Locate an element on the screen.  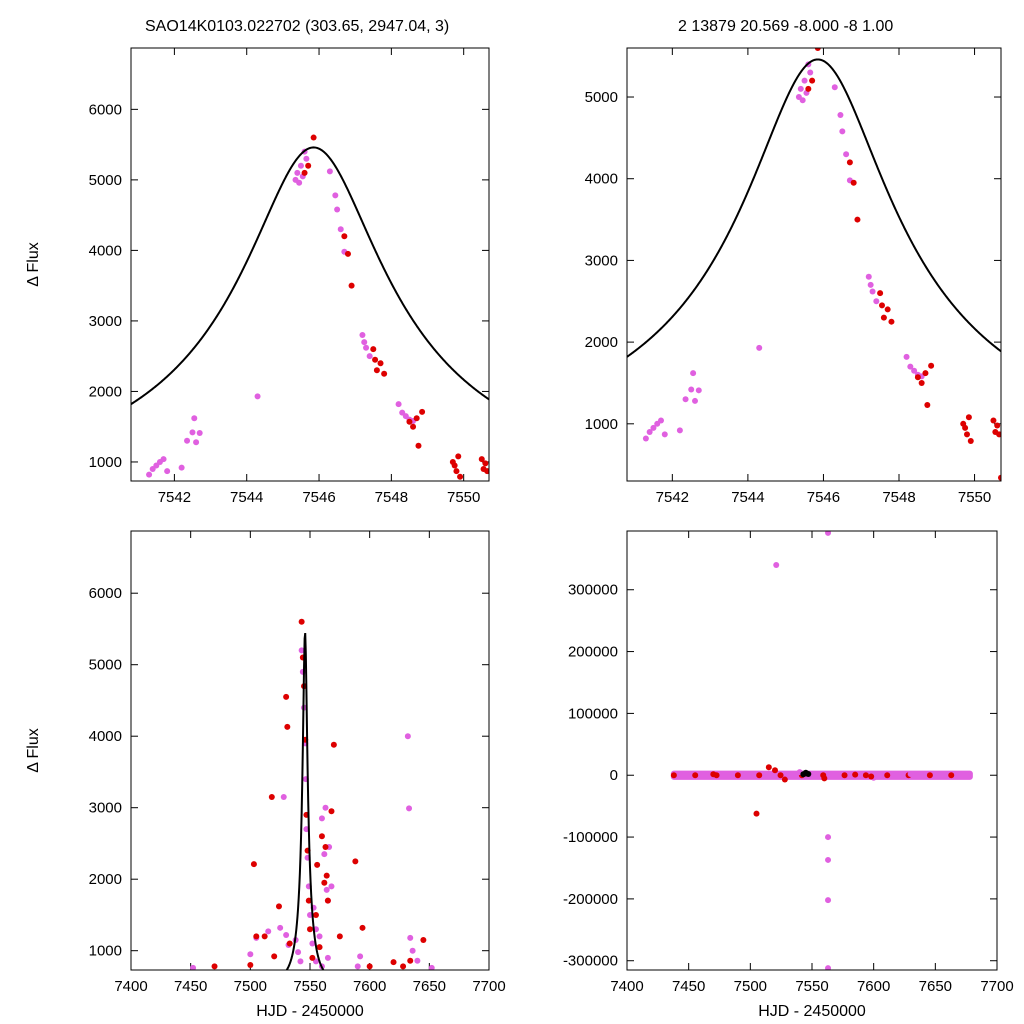
y-tick-label: 6000 is located at coordinates (105, 109).